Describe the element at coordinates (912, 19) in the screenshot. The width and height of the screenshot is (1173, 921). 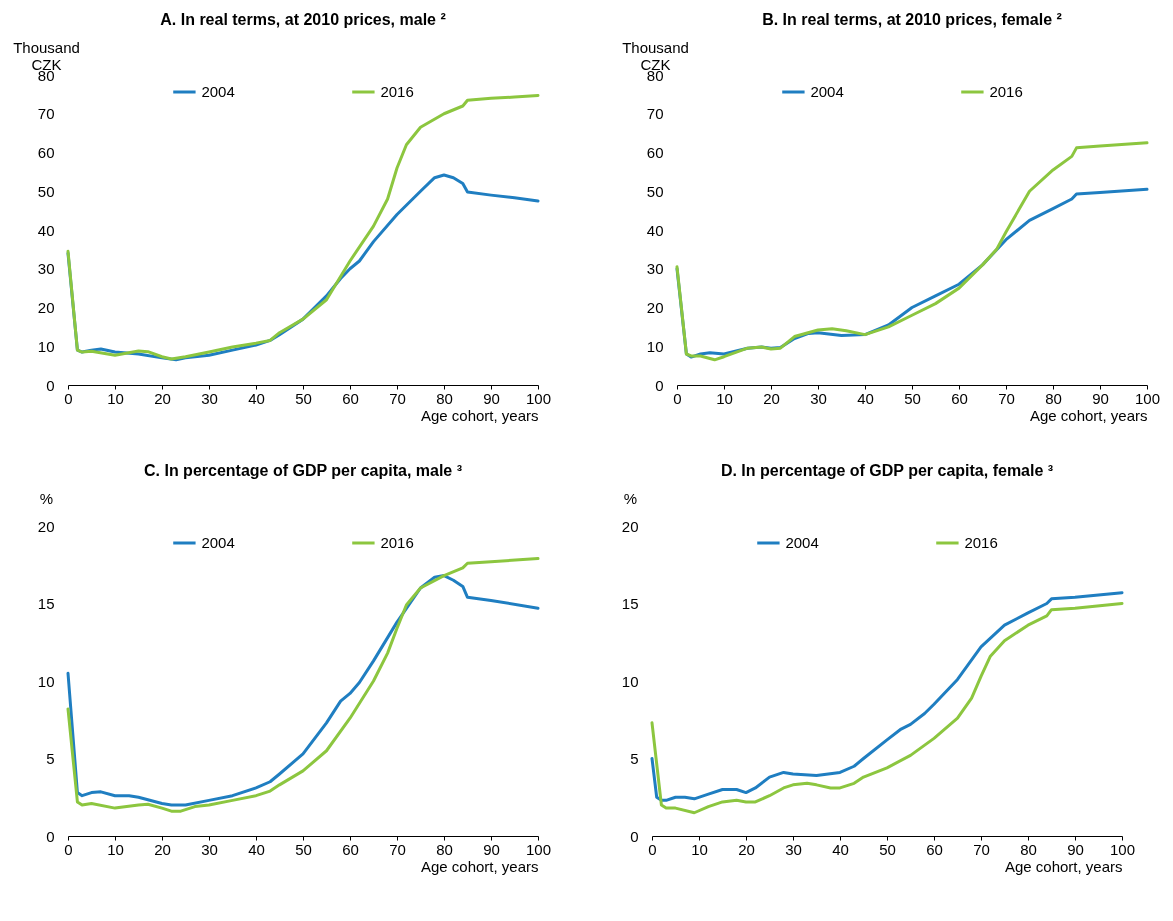
I see `chart-title: B. In real terms, at 2010 prices, female ²` at that location.